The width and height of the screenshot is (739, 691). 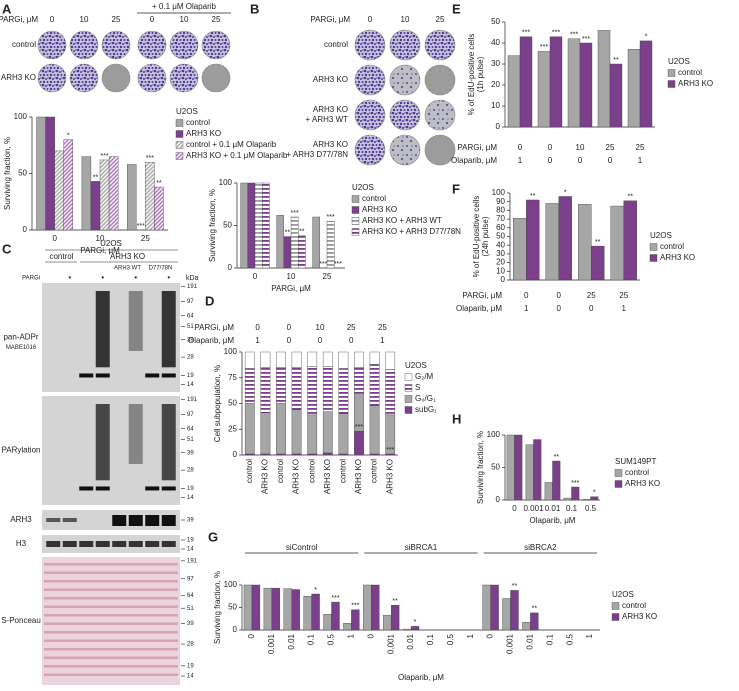 I want to click on y-tick-label: 10, so click(x=495, y=105).